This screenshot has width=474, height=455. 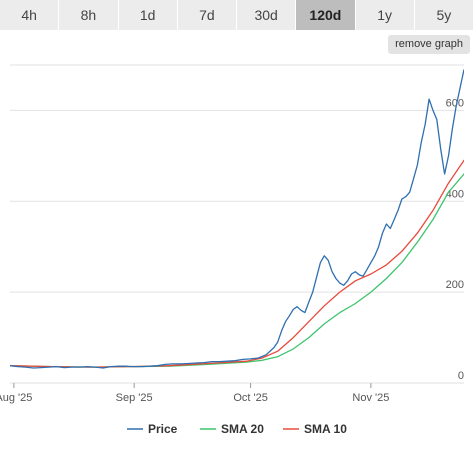 I want to click on legend: Price SMA 20 SMA 10, so click(x=237, y=429).